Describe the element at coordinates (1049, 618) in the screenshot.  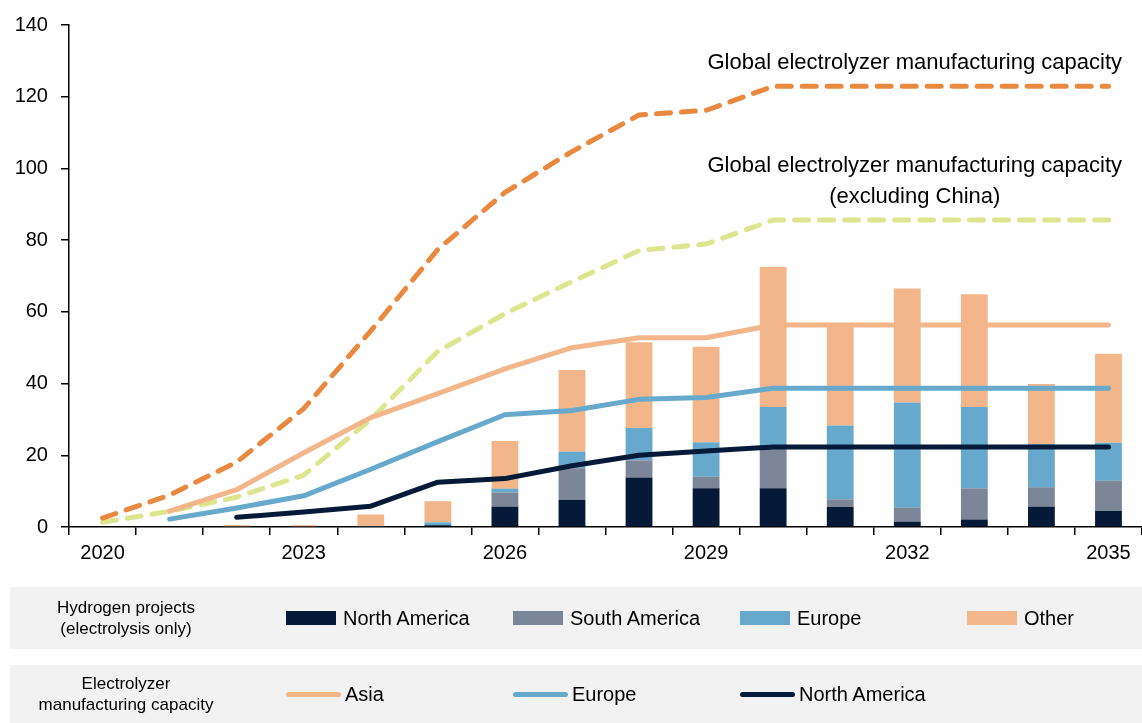
I see `legend-label: Other` at that location.